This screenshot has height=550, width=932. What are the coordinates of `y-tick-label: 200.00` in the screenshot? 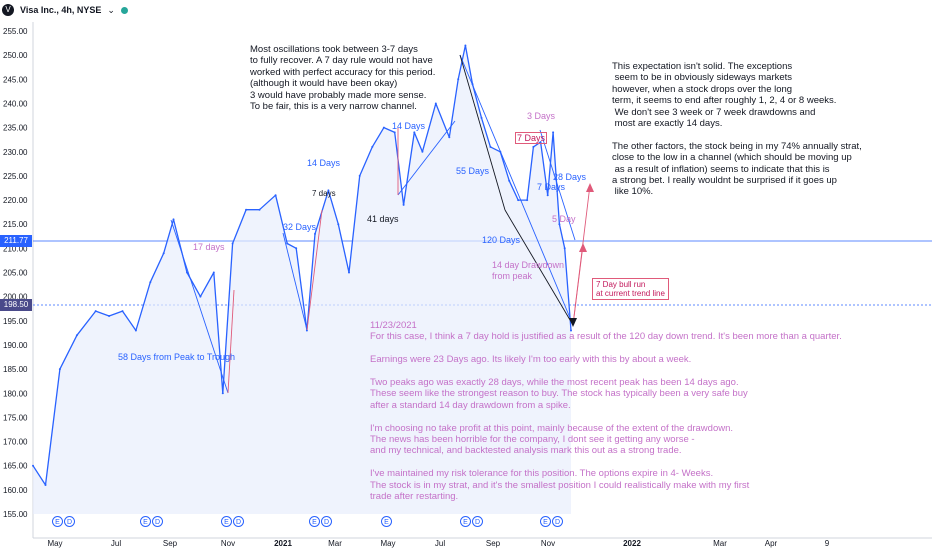 It's located at (15, 297).